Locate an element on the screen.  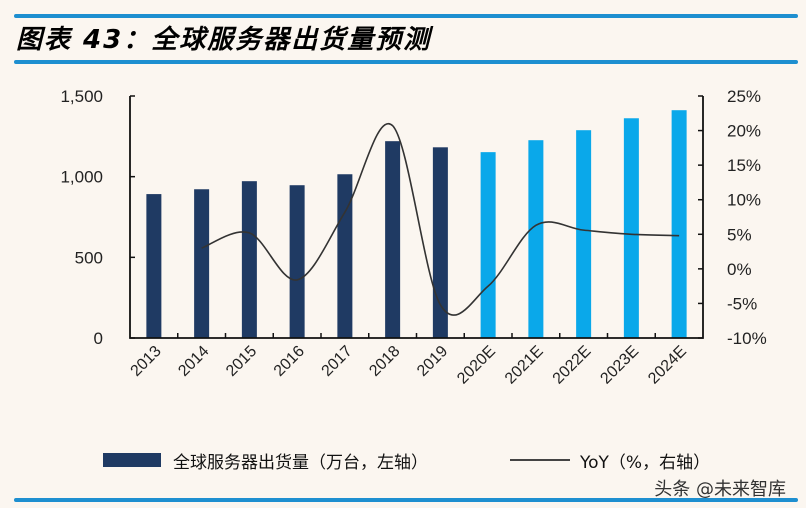
x-axis-tick: 2017 is located at coordinates (337, 361).